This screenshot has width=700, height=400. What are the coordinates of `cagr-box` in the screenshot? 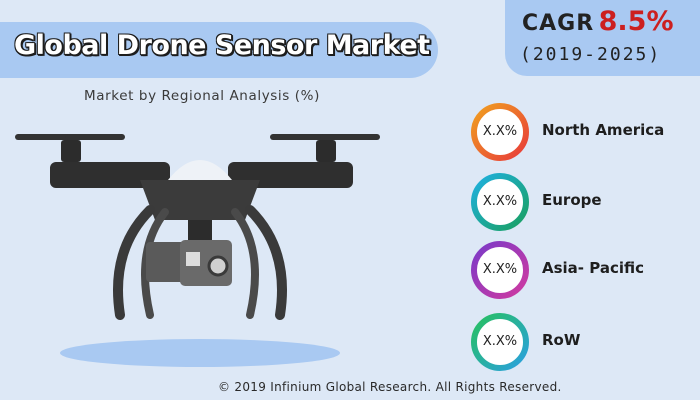 It's located at (602, 38).